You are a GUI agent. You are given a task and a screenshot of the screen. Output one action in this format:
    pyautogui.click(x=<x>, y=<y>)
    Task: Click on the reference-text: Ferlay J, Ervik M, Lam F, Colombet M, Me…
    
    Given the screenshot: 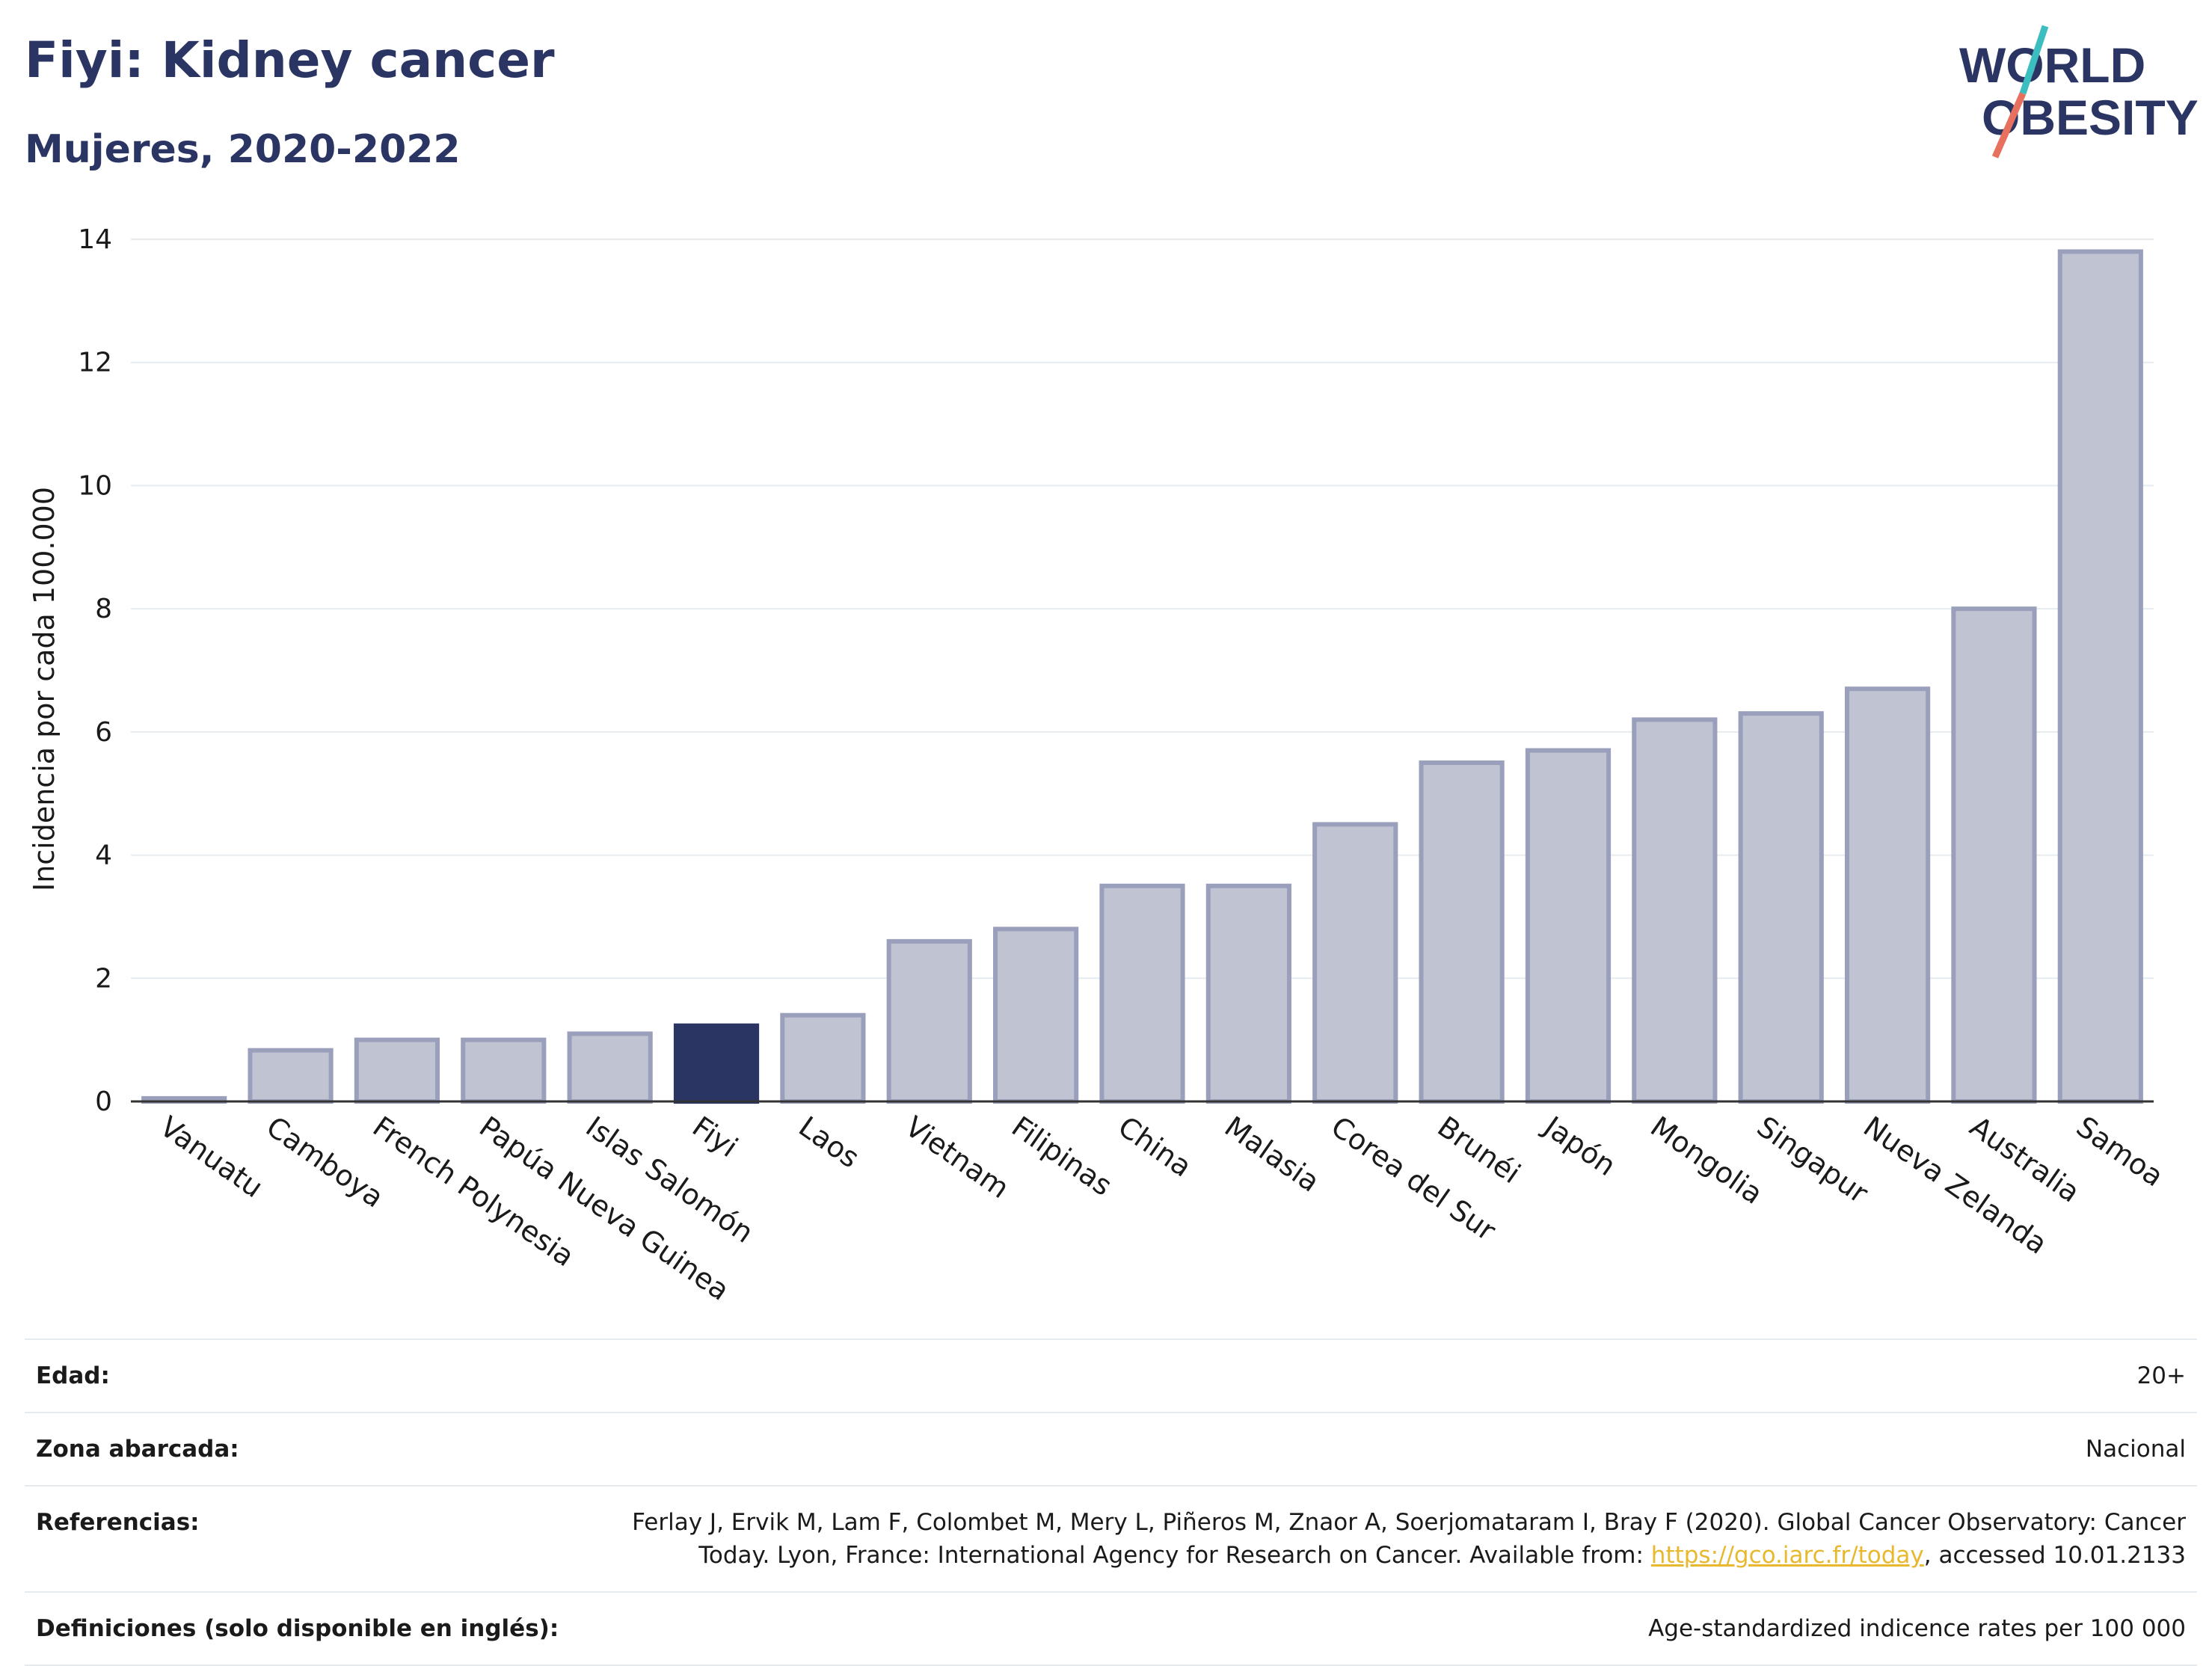 What is the action you would take?
    pyautogui.click(x=1409, y=1539)
    